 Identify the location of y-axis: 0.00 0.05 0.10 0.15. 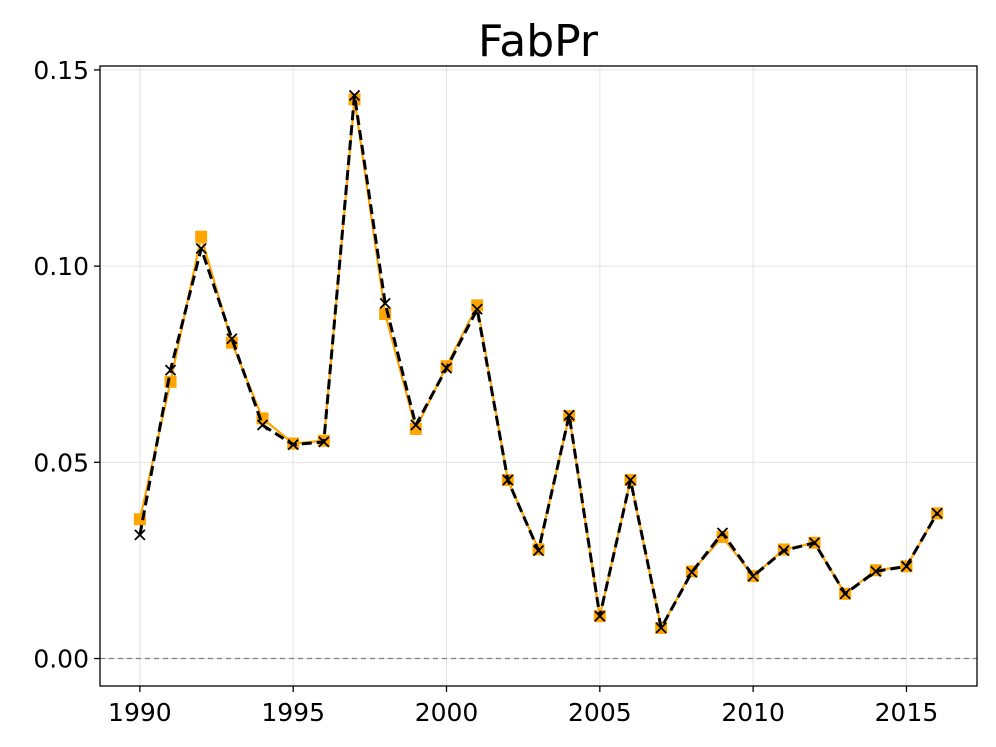
(66, 365).